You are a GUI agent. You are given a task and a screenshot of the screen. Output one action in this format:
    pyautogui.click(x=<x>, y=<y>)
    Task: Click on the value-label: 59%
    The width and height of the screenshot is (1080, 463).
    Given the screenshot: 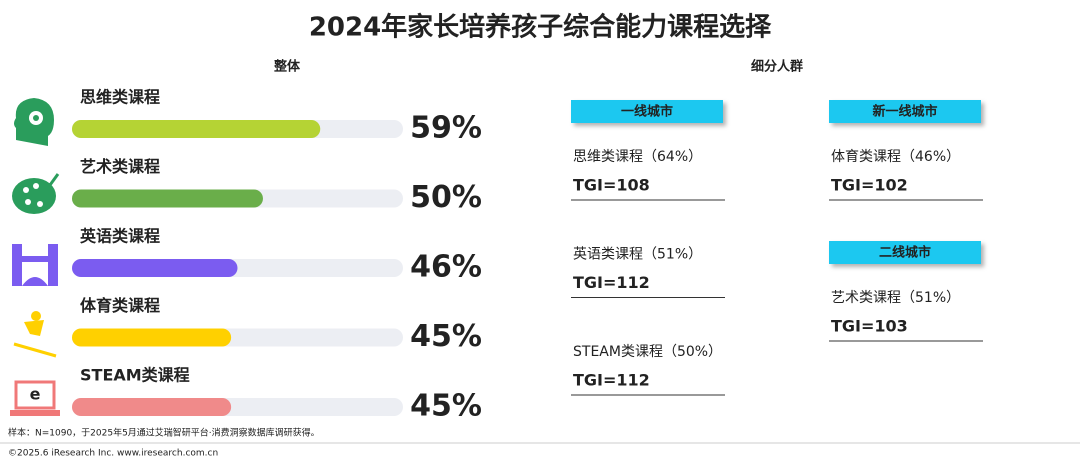 What is the action you would take?
    pyautogui.click(x=446, y=128)
    